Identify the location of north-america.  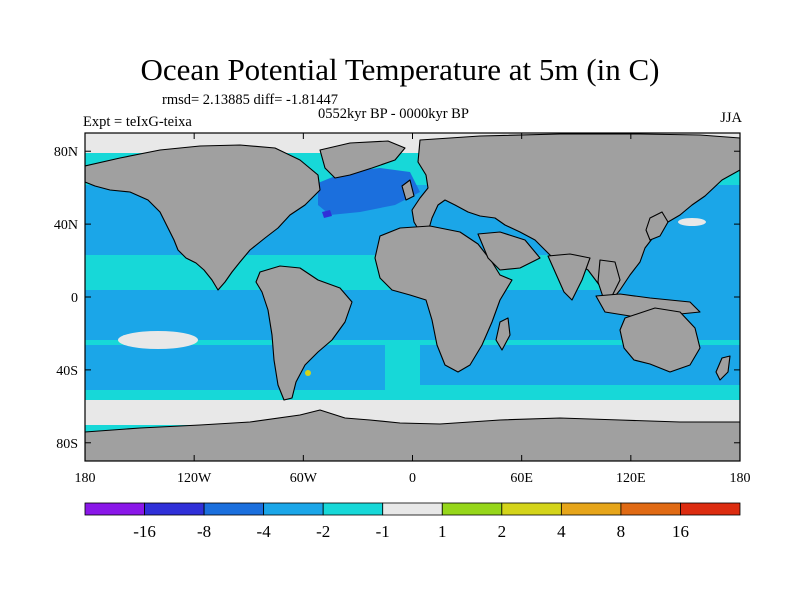
(203, 217).